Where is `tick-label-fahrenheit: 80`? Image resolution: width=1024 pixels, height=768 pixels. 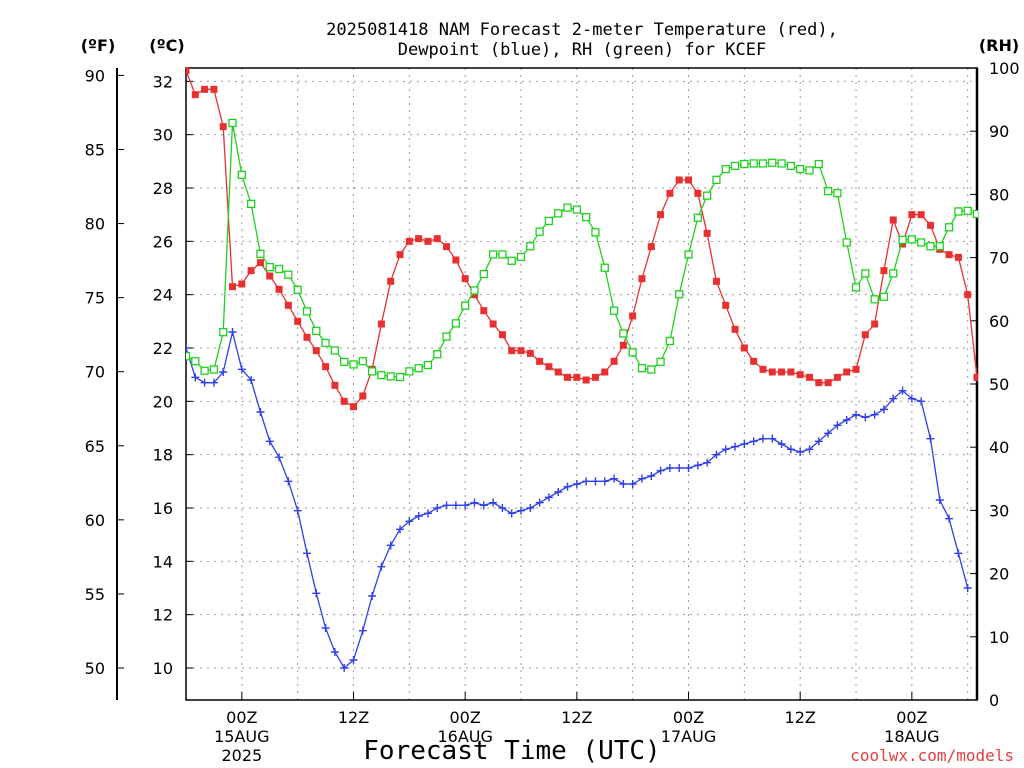
tick-label-fahrenheit: 80 is located at coordinates (95, 224).